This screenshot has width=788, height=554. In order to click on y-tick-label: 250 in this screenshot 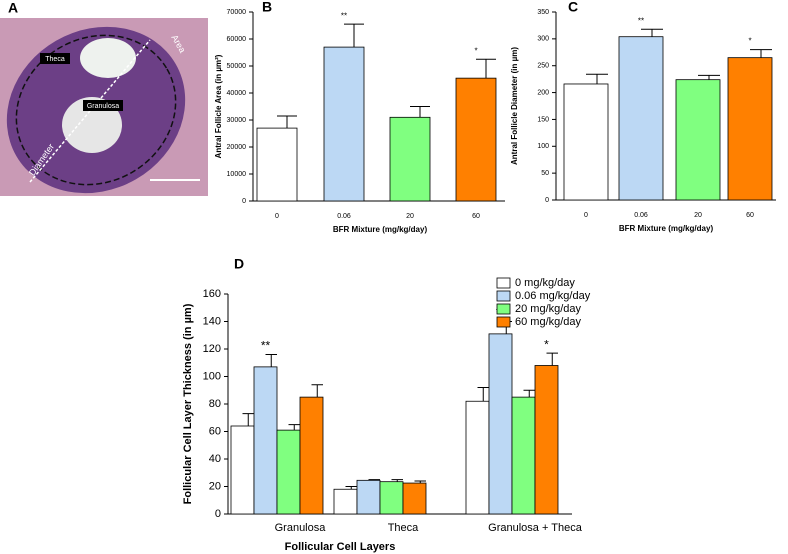, I will do `click(543, 66)`.